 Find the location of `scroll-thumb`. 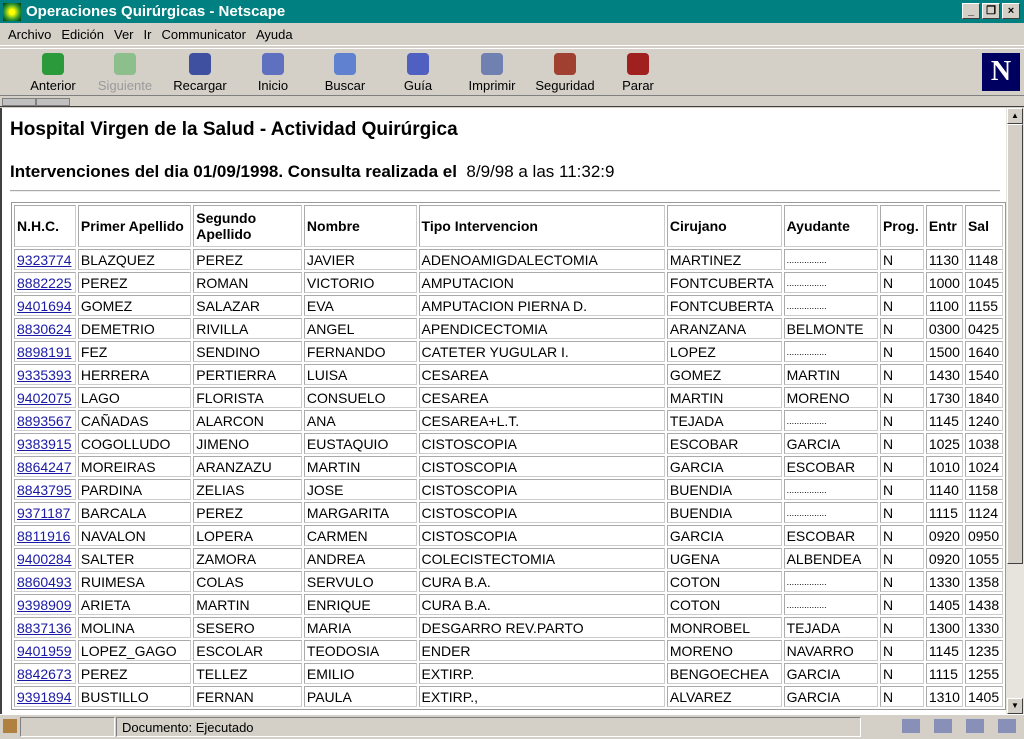

scroll-thumb is located at coordinates (1015, 344).